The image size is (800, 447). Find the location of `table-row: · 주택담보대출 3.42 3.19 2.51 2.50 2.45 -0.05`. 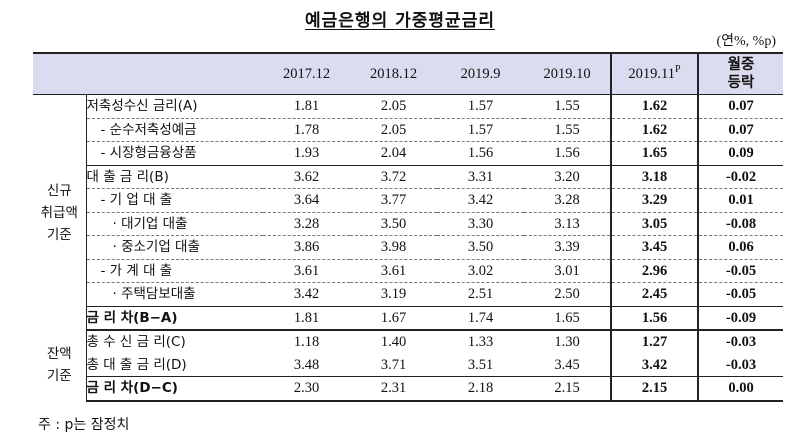

table-row: · 주택담보대출 3.42 3.19 2.51 2.50 2.45 -0.05 is located at coordinates (408, 294).